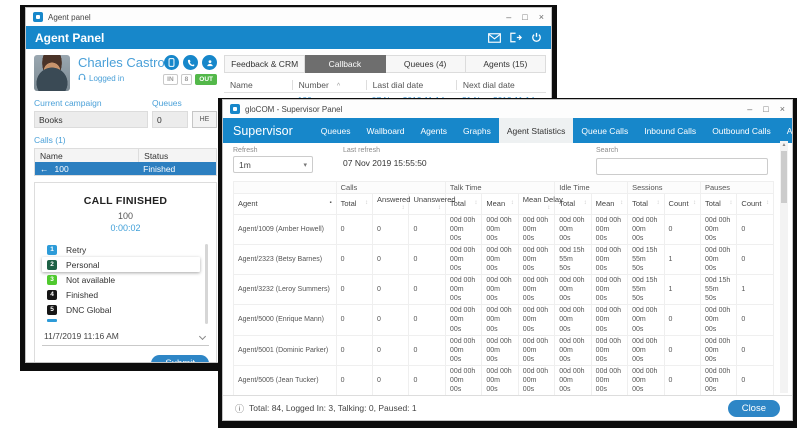 Image resolution: width=800 pixels, height=435 pixels. Describe the element at coordinates (288, 17) in the screenshot. I see `agent-titlebar: Agent panel – □ ×` at that location.